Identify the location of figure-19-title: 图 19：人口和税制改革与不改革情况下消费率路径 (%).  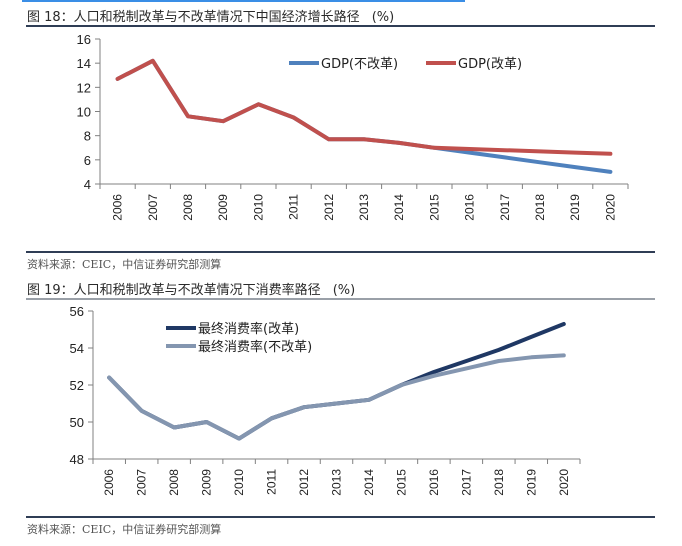
(191, 288).